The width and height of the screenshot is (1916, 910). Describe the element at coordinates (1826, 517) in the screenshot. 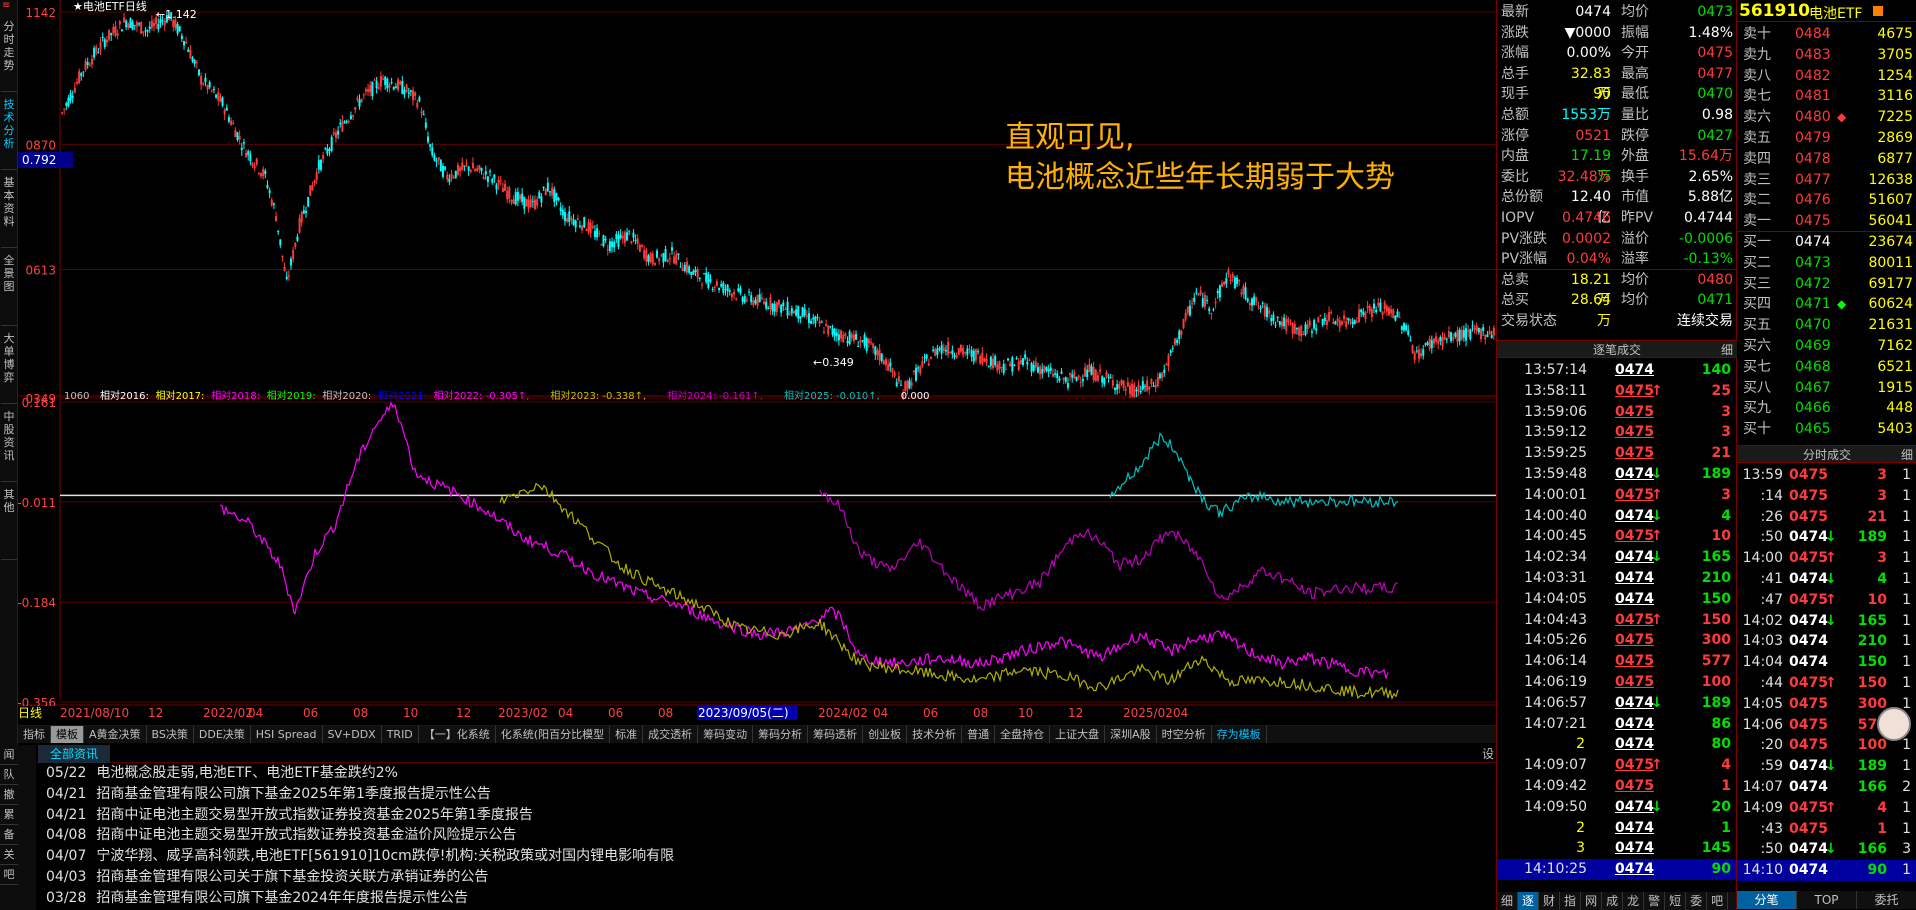

I see `minute-row: :26 0475 21 1` at that location.